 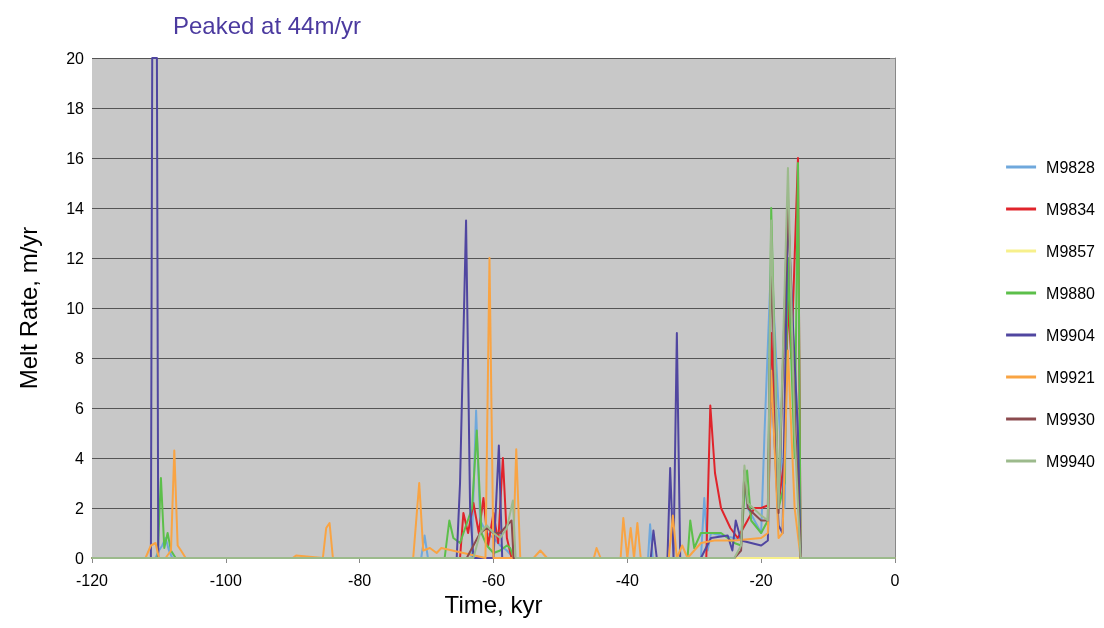 What do you see at coordinates (75, 308) in the screenshot?
I see `y-tick-label: 10` at bounding box center [75, 308].